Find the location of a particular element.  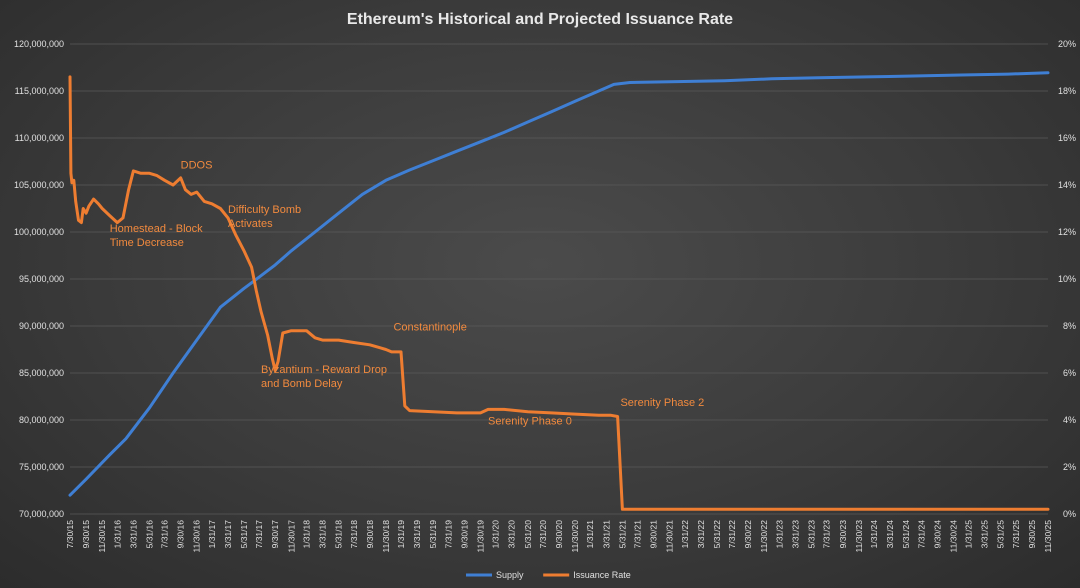

y-left-tick-label: 85,000,000 is located at coordinates (41, 373).